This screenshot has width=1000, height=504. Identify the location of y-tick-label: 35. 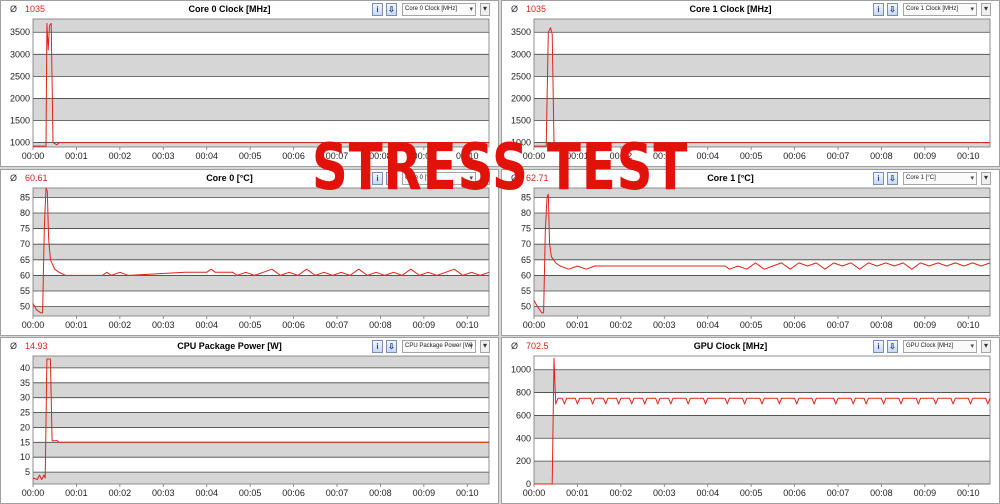
(25, 383).